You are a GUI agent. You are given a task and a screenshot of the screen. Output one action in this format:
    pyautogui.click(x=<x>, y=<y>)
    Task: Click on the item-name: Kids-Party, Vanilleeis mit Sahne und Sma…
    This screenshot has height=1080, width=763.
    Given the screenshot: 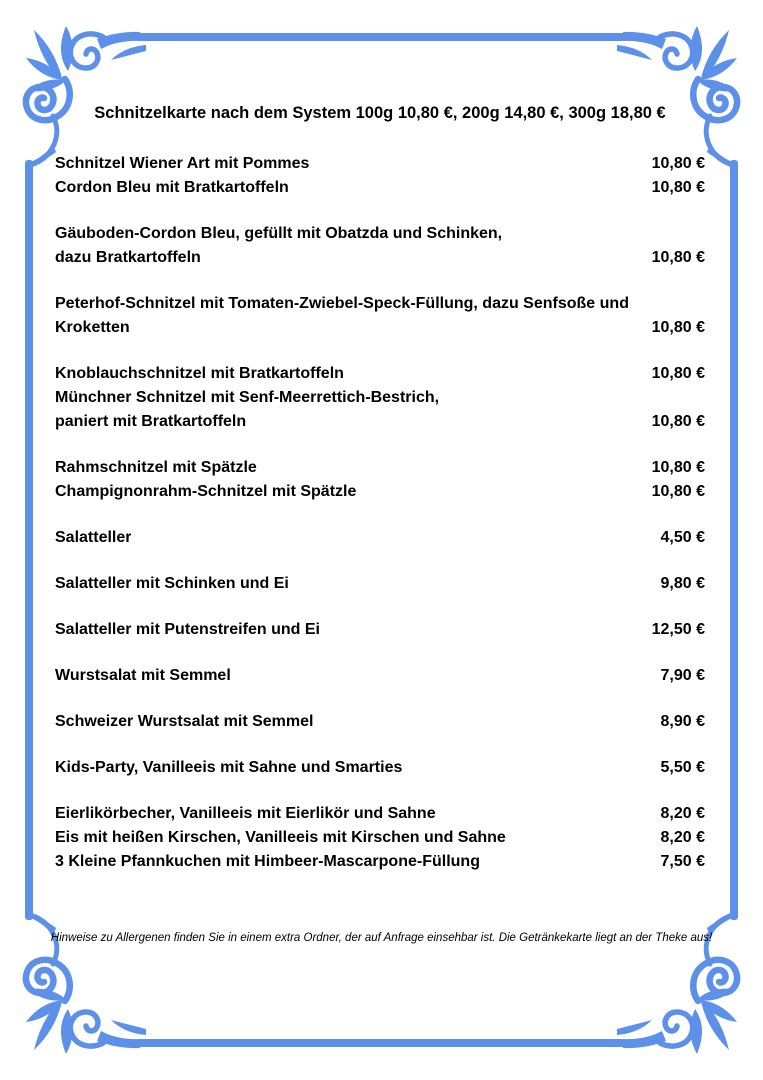 What is the action you would take?
    pyautogui.click(x=229, y=767)
    